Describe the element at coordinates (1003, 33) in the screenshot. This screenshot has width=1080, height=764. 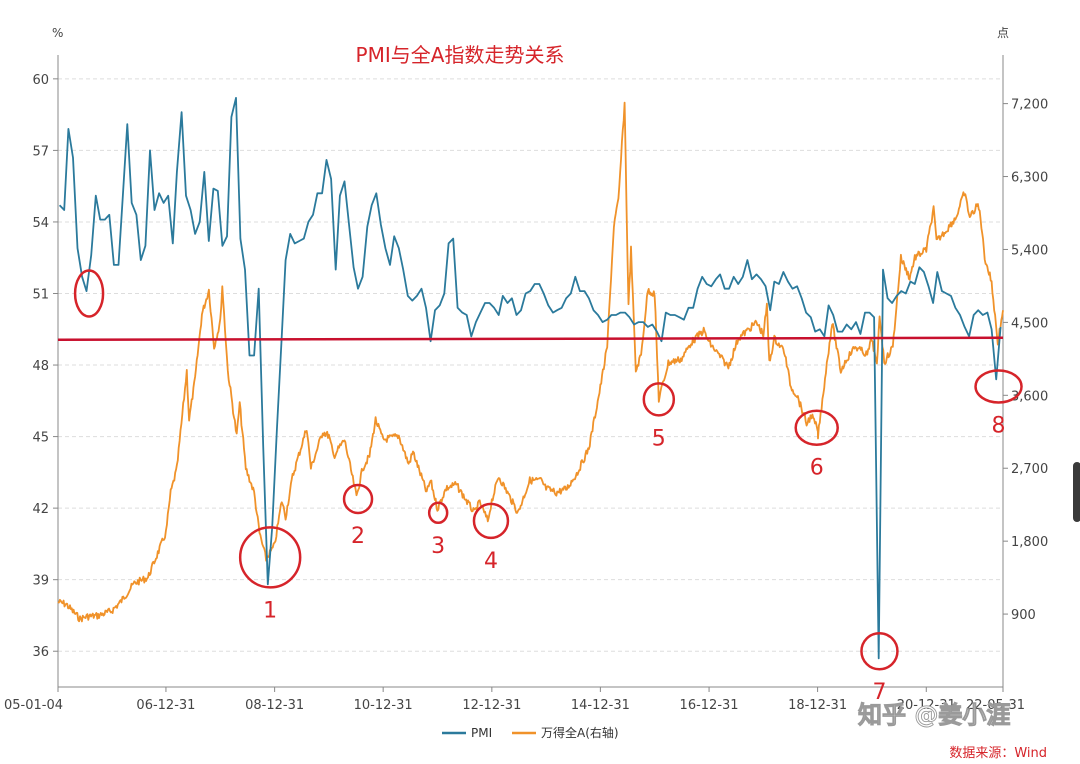
I see `right-axis-unit: 点` at that location.